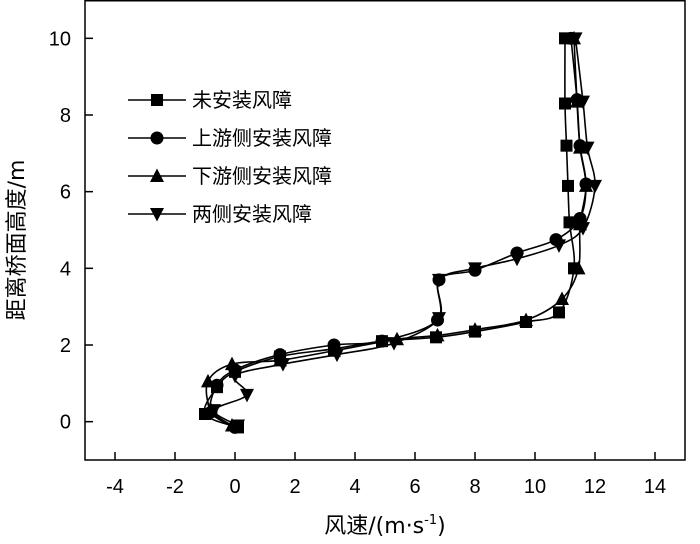 This screenshot has width=700, height=544. Describe the element at coordinates (65, 423) in the screenshot. I see `y-tick-label-0: 0` at that location.